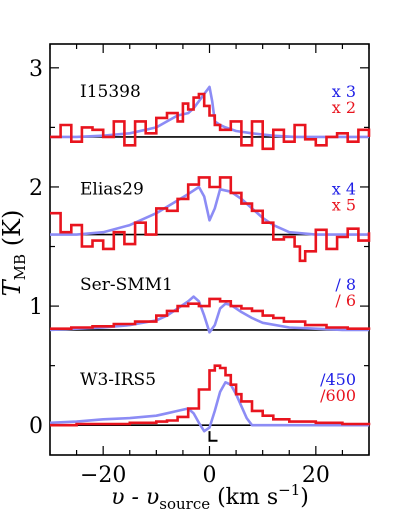 The image size is (409, 516). I want to click on x-tick-label: −20, so click(103, 475).